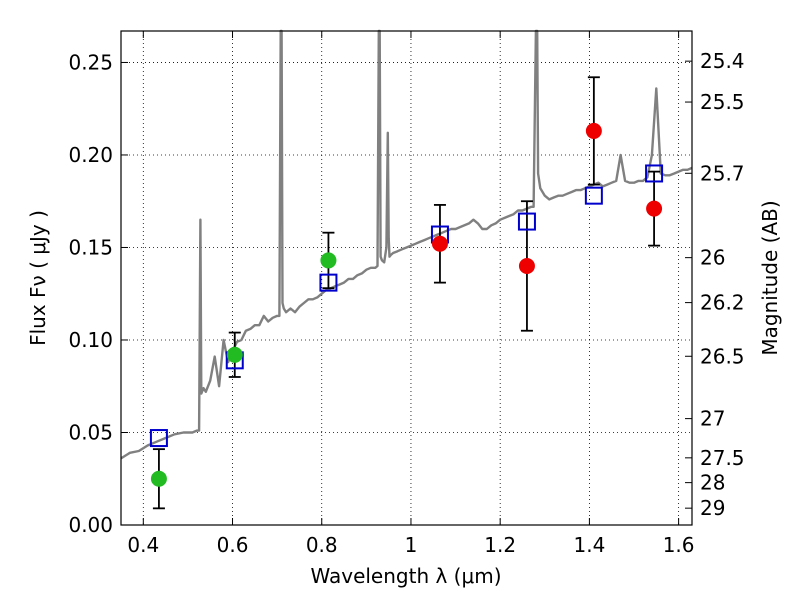  What do you see at coordinates (143, 545) in the screenshot?
I see `x-tick-label: 0.4` at bounding box center [143, 545].